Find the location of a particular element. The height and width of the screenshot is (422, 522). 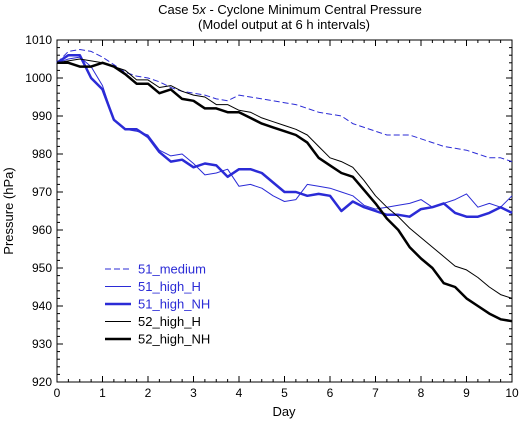

y-tick-label: 990 is located at coordinates (42, 116).